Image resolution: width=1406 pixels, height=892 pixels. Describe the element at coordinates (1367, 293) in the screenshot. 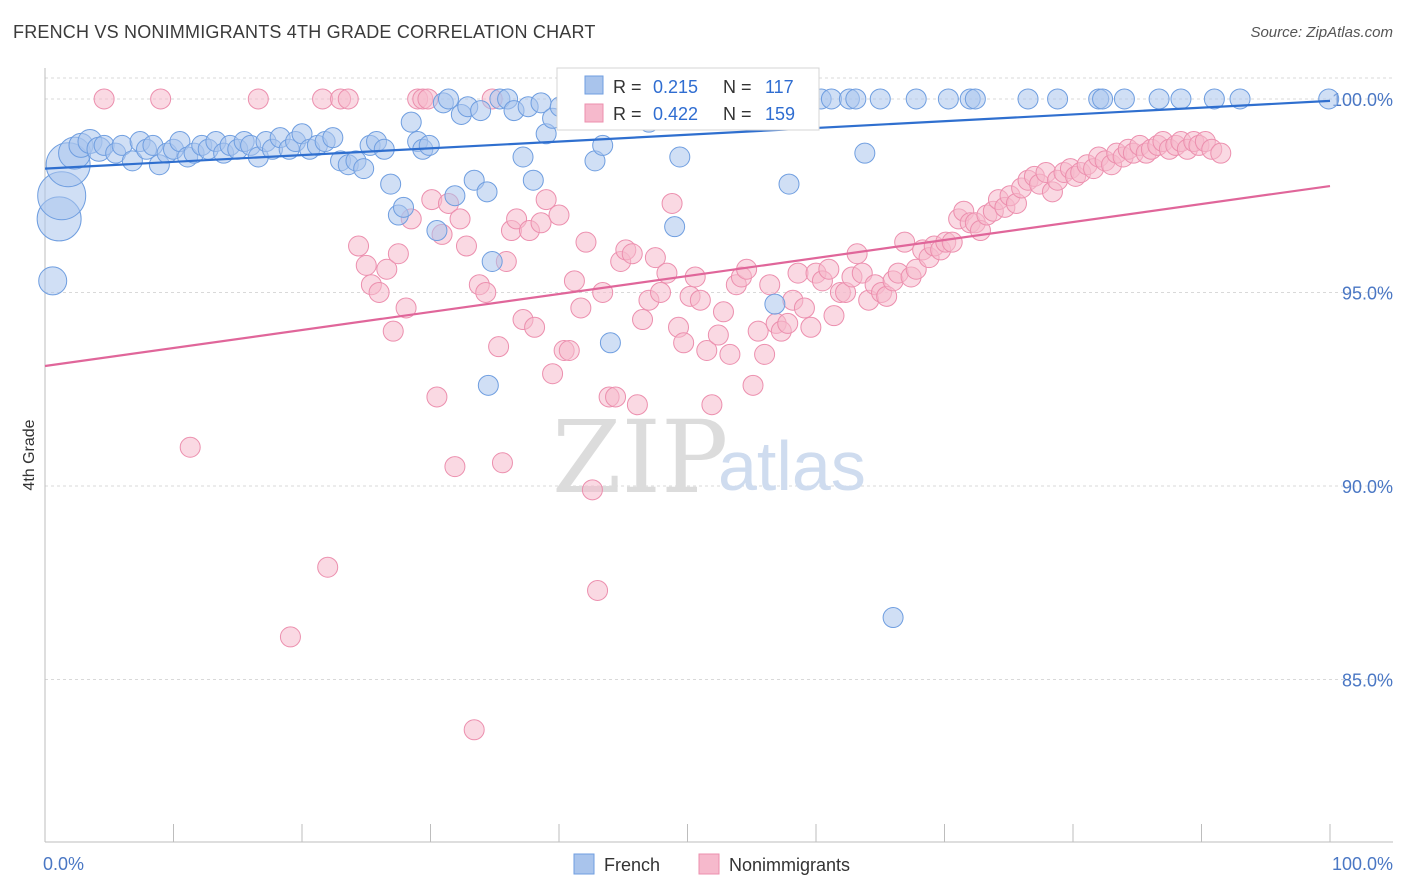

I see `y-tick-label-1: 95.0%` at that location.